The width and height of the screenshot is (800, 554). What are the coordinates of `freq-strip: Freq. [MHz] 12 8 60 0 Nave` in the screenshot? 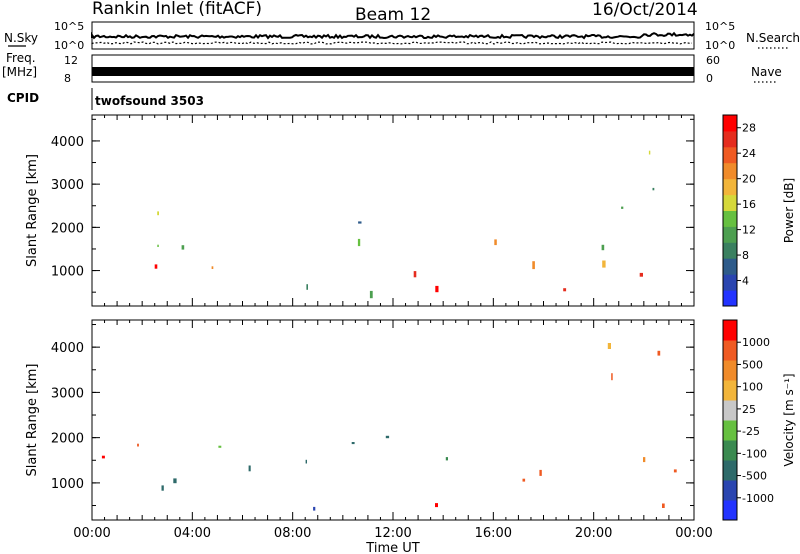 It's located at (392, 68).